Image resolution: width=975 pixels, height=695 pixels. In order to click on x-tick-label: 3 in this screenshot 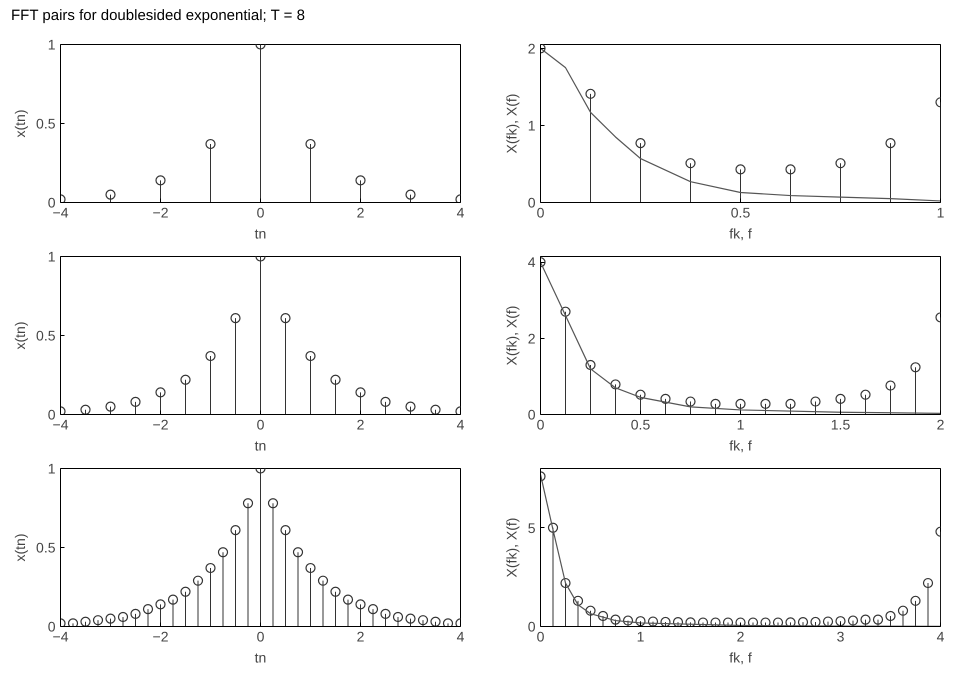, I will do `click(840, 636)`.